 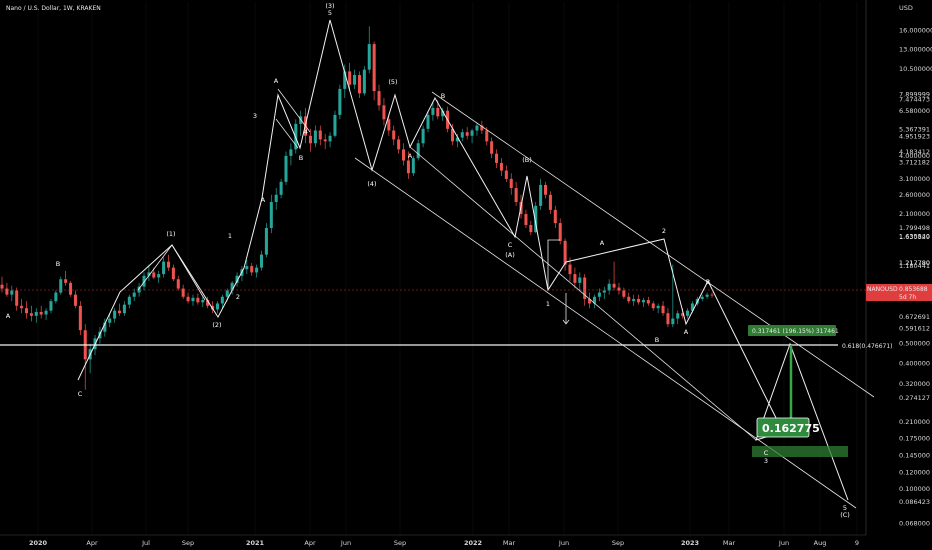 I want to click on y-tick-label: 0.086423, so click(x=914, y=502).